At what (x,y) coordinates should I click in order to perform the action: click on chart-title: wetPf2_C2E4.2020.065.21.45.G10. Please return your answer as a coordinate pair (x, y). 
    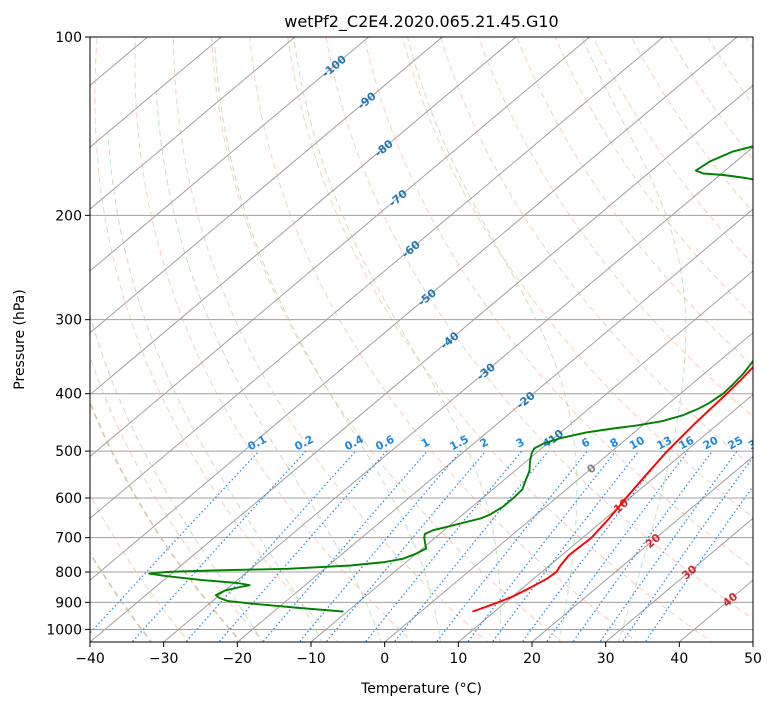
    Looking at the image, I should click on (421, 22).